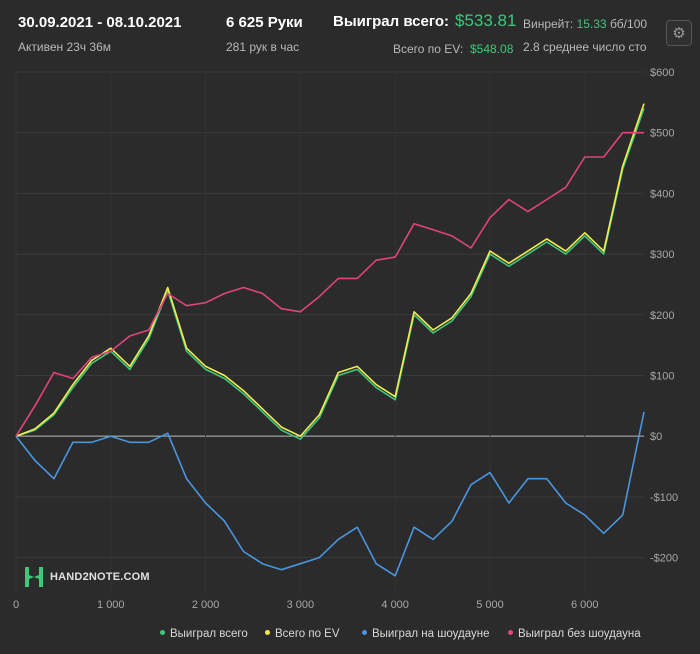  What do you see at coordinates (264, 22) in the screenshot?
I see `hands-count: 6 625 Руки` at bounding box center [264, 22].